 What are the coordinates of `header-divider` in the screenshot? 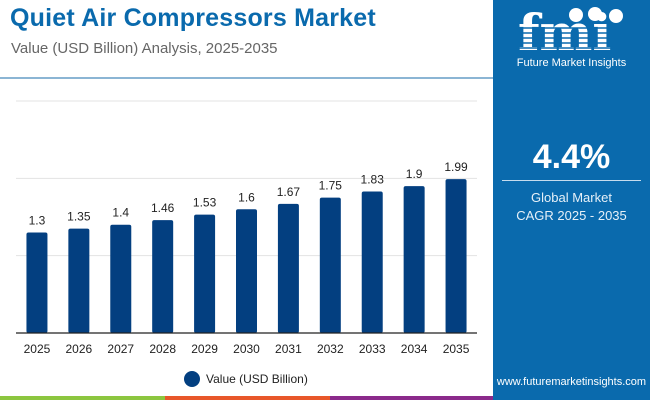 It's located at (246, 78).